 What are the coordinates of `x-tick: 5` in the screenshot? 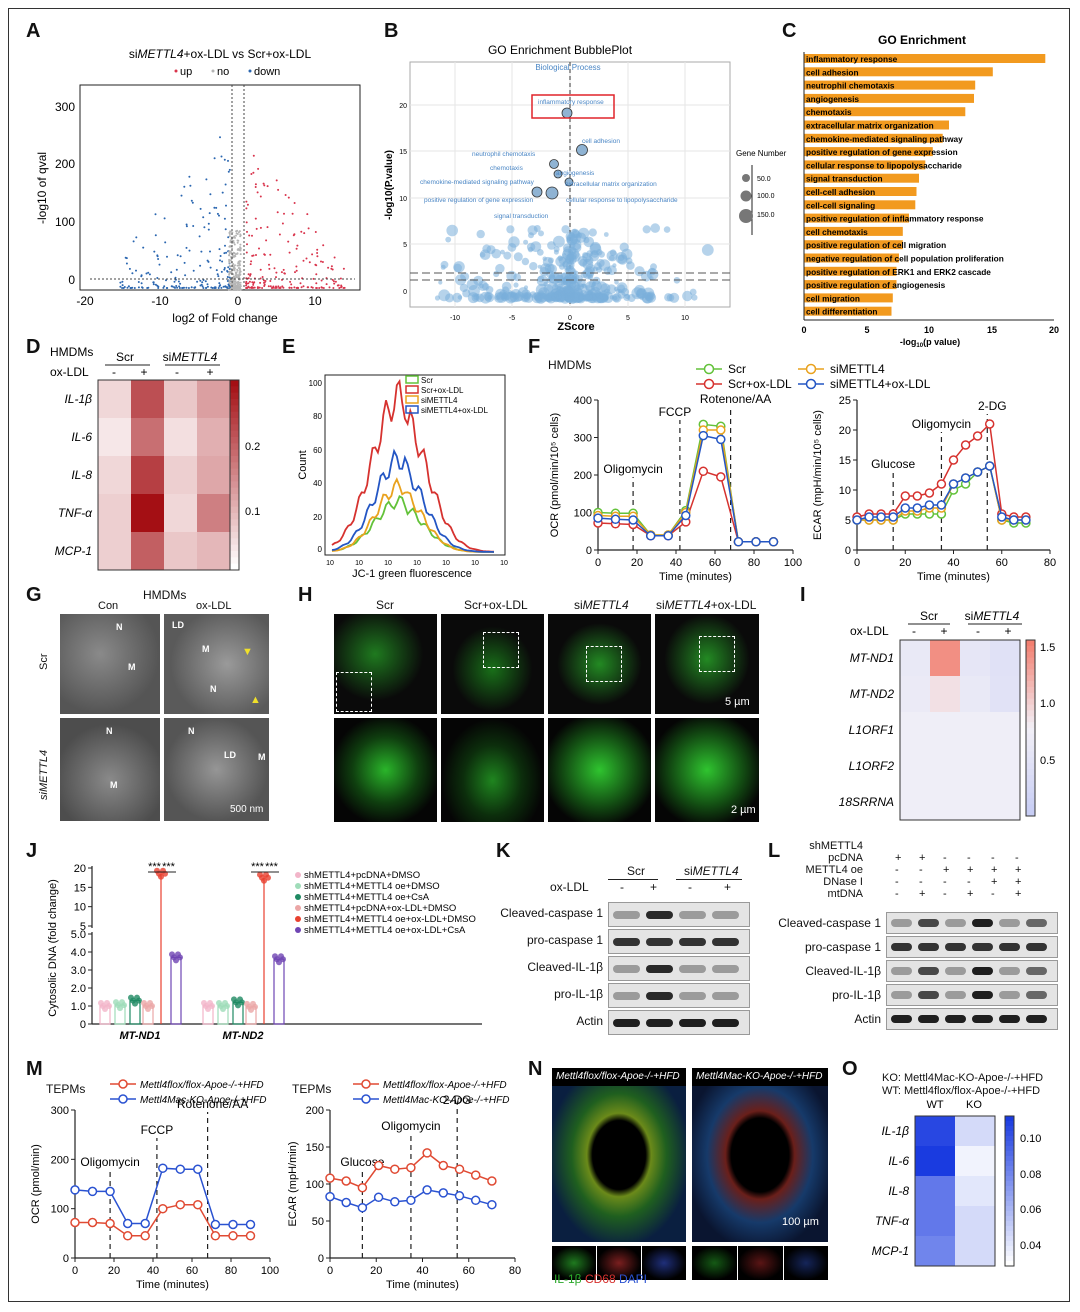 It's located at (628, 318).